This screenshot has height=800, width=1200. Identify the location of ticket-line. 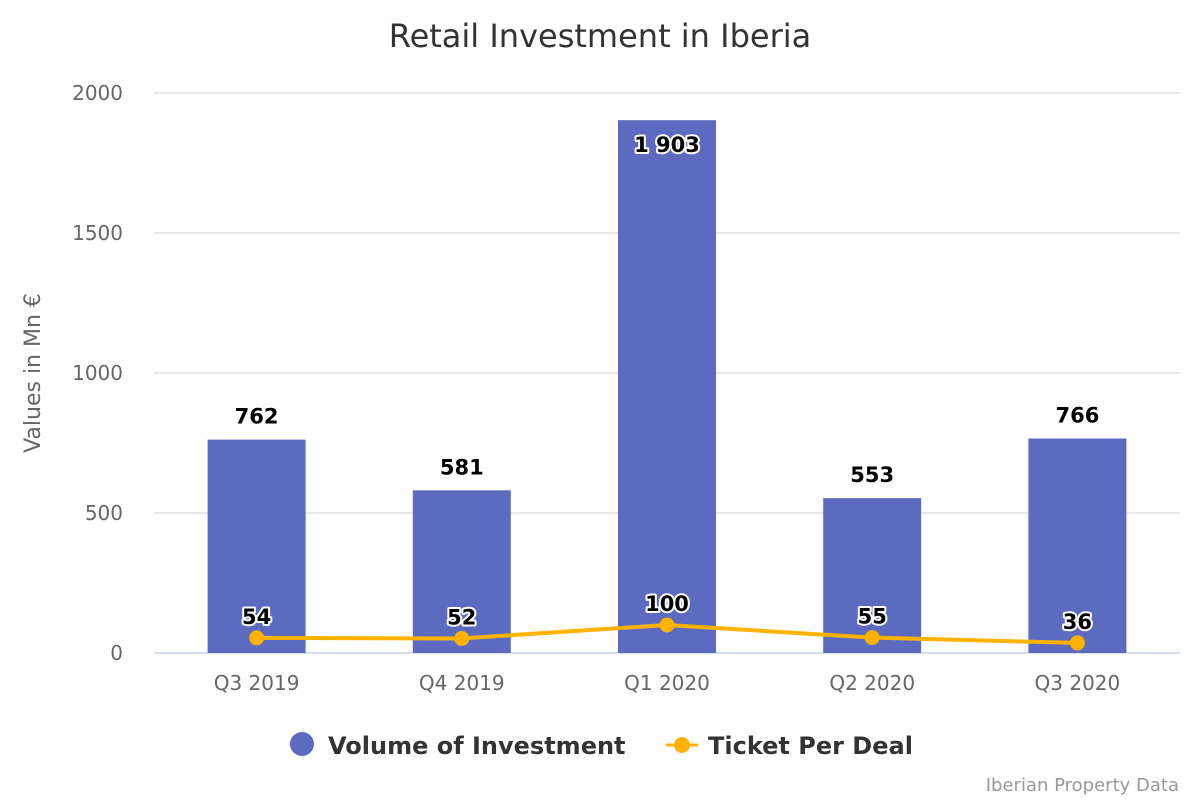
(667, 634).